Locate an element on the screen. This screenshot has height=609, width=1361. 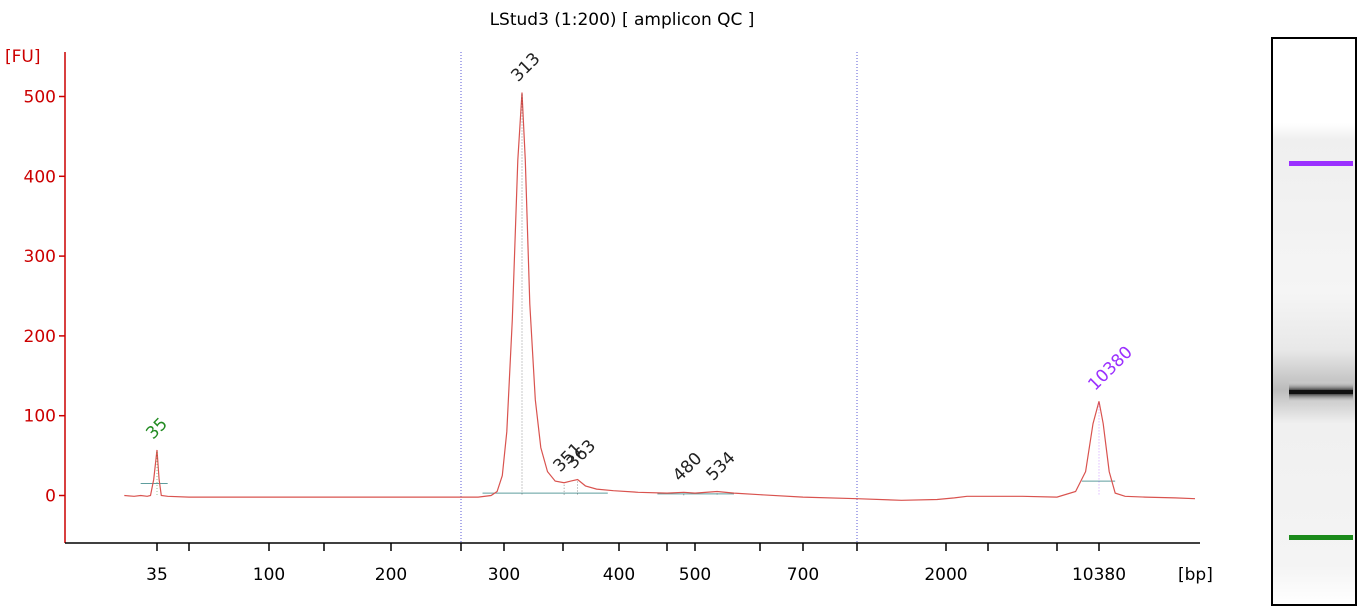
x-tick-label: 100 is located at coordinates (269, 575).